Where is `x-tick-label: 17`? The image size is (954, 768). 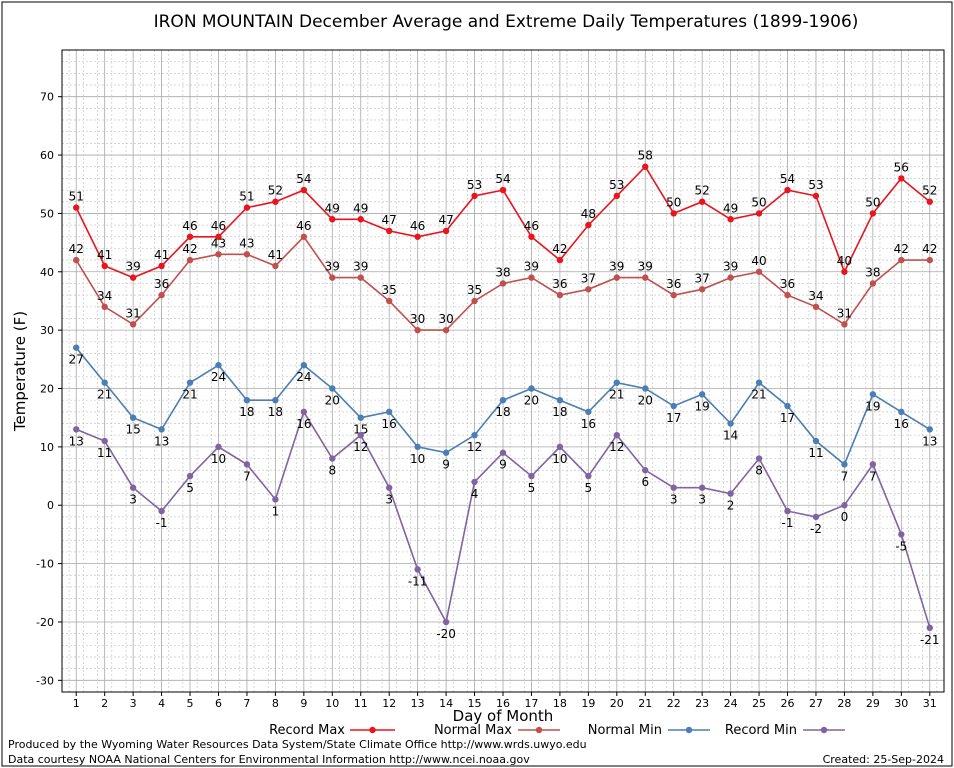
x-tick-label: 17 is located at coordinates (531, 703).